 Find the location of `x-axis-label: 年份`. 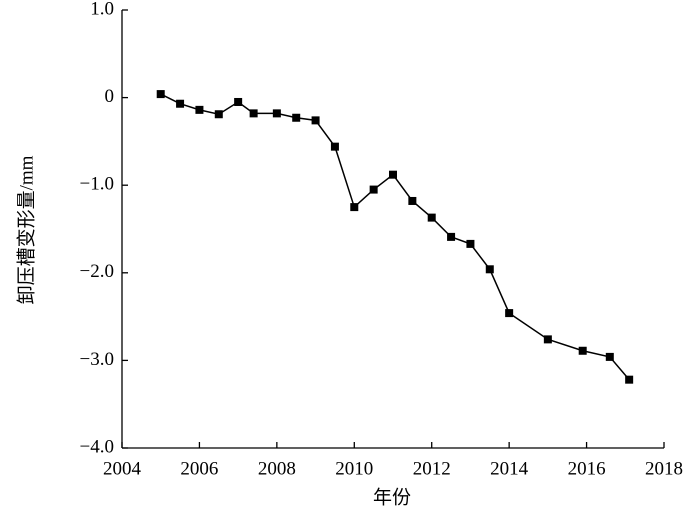

x-axis-label: 年份 is located at coordinates (392, 497).